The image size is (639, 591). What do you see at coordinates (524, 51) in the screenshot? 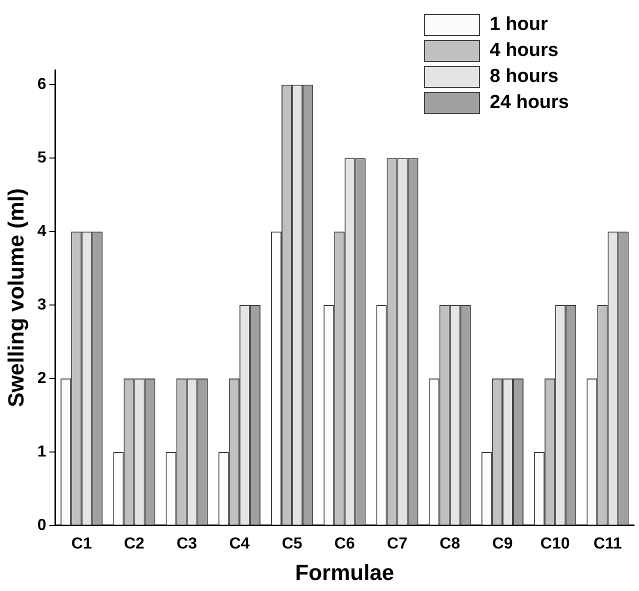
I see `legend-label: 4 hours` at bounding box center [524, 51].